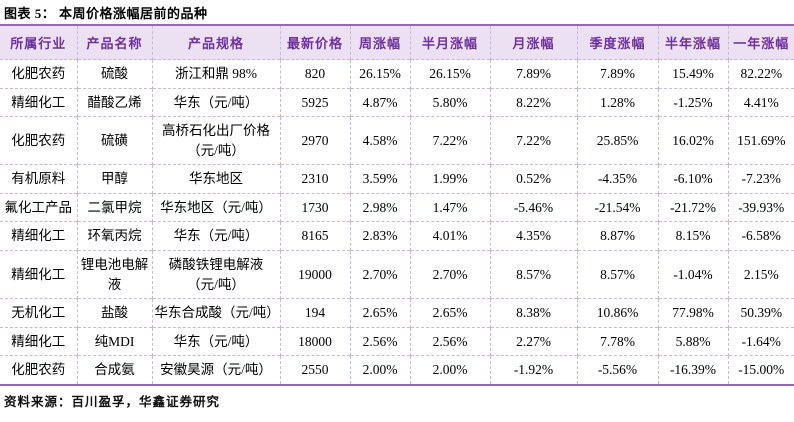  I want to click on table-cell: 华东地区（元/吨）, so click(215, 207).